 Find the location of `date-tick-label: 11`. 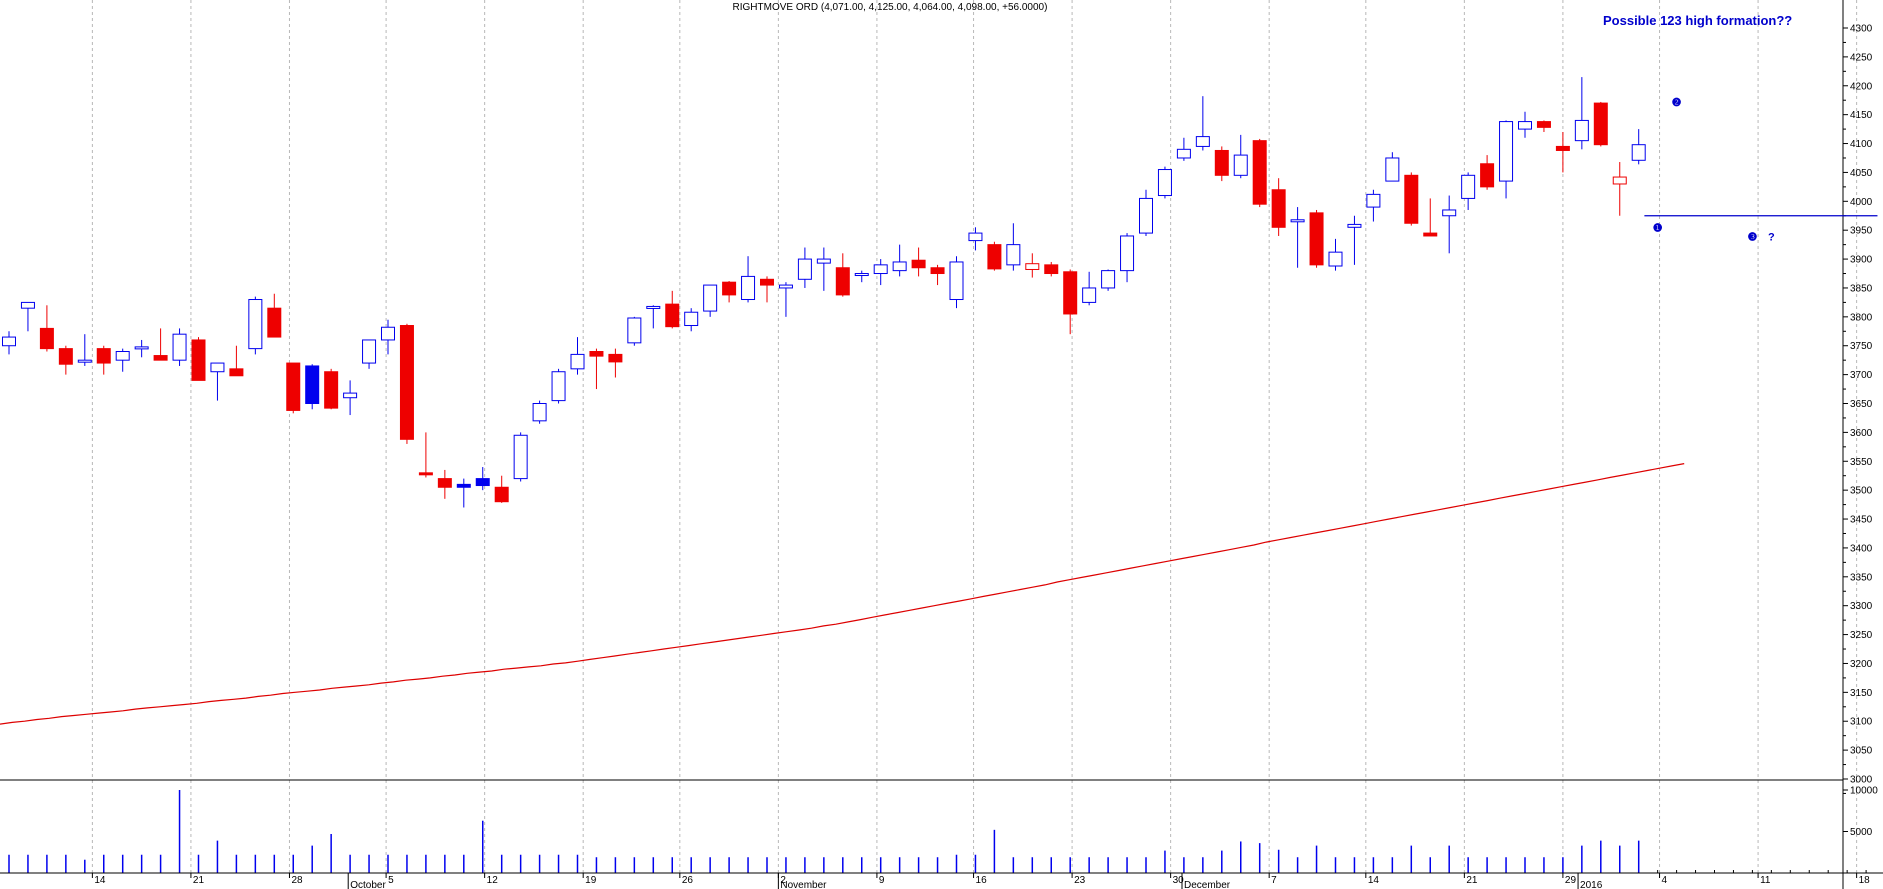

date-tick-label: 11 is located at coordinates (1765, 880).